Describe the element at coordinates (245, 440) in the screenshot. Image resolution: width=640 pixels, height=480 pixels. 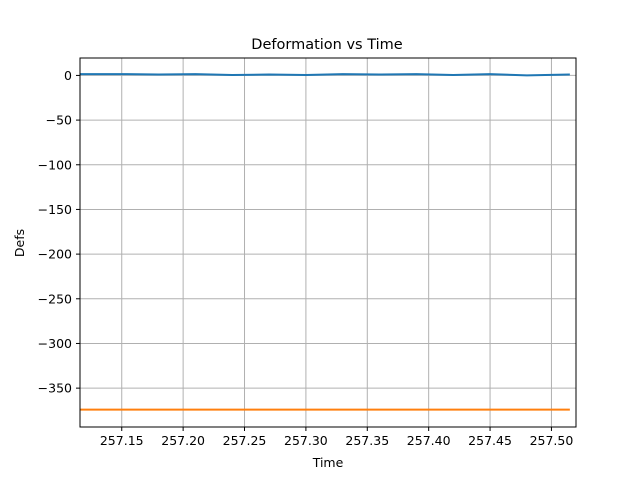
I see `x-tick-label: 257.25` at that location.